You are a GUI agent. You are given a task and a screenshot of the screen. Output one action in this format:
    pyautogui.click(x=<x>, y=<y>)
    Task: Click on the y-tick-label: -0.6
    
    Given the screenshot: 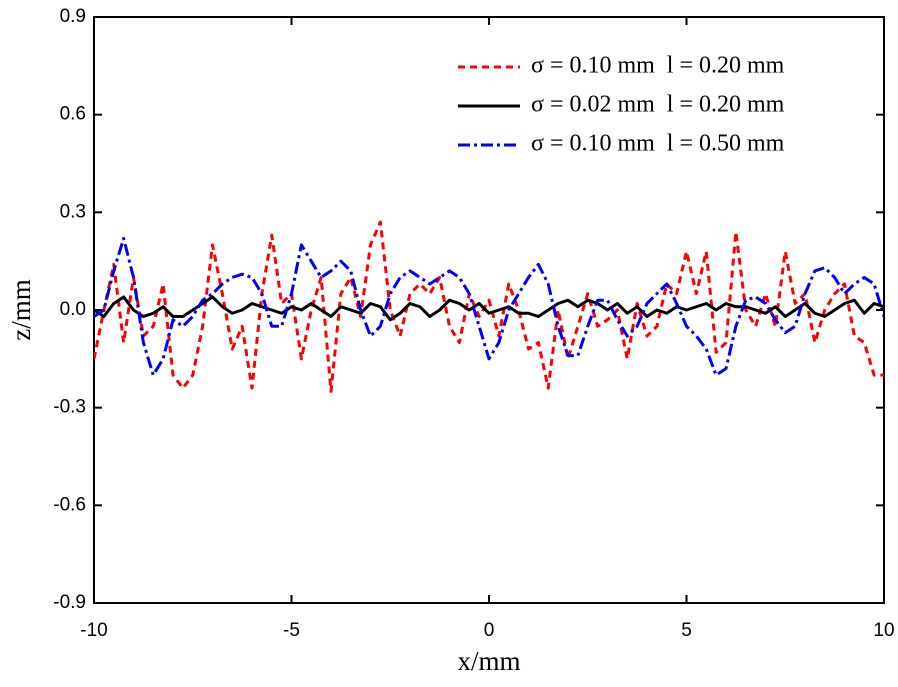 What is the action you would take?
    pyautogui.click(x=69, y=504)
    